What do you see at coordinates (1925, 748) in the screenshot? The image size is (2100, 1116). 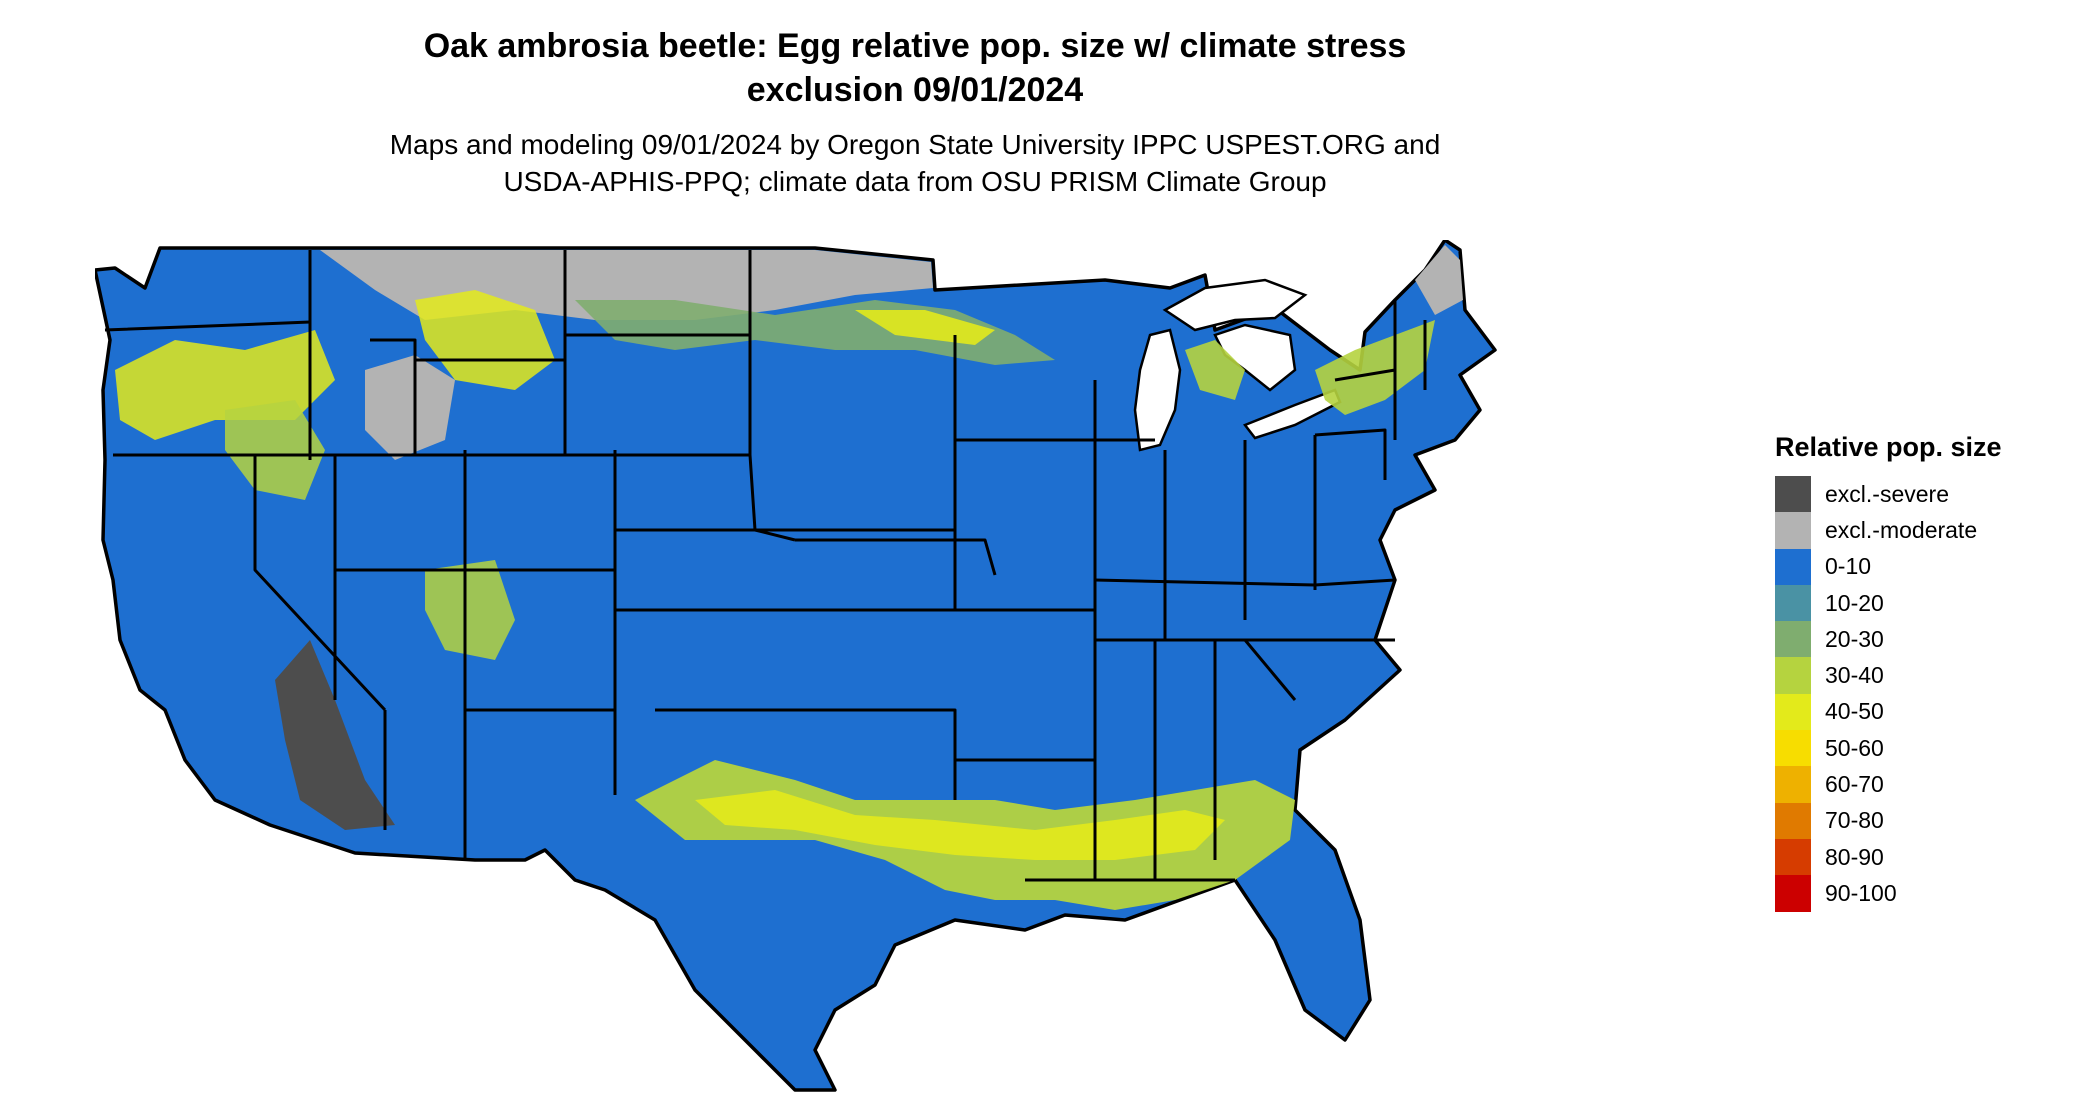 I see `legend-item: 50-60` at bounding box center [1925, 748].